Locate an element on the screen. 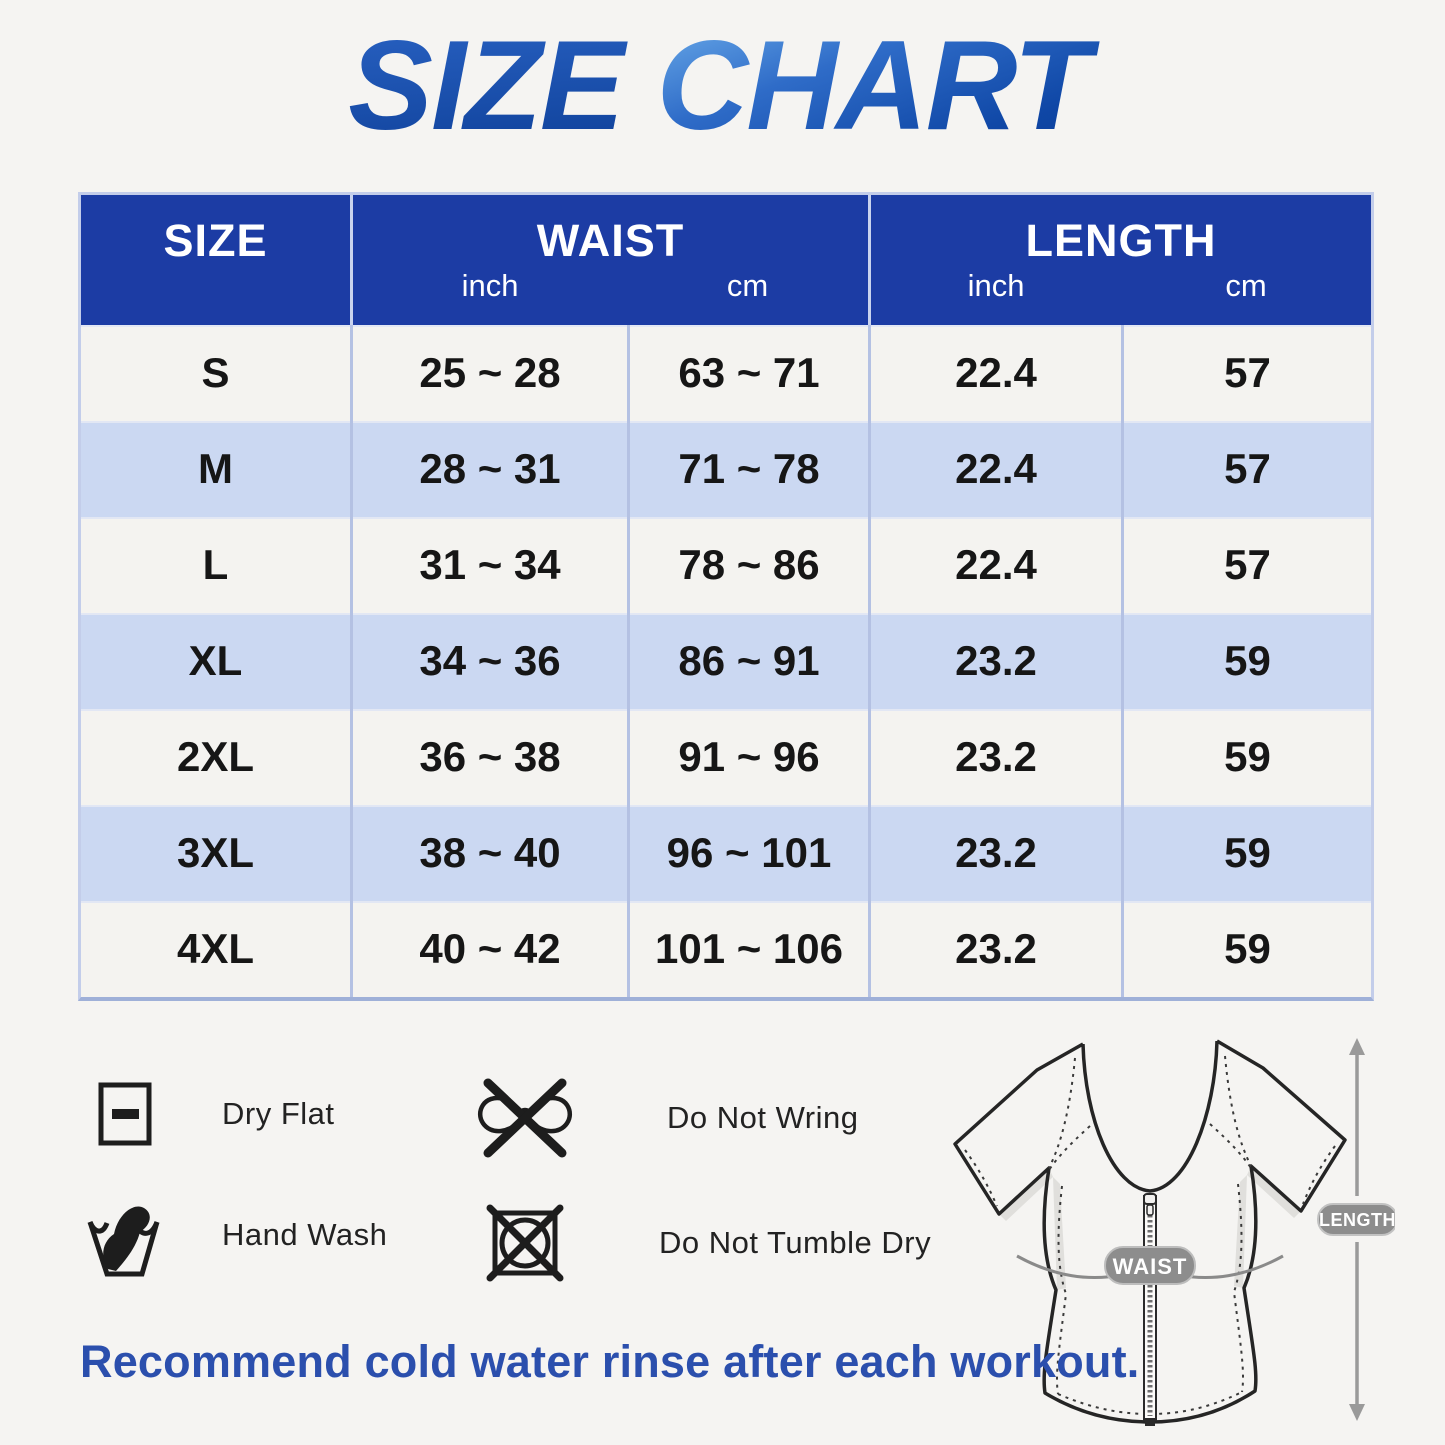 This screenshot has width=1445, height=1445. size-cell: M is located at coordinates (215, 468).